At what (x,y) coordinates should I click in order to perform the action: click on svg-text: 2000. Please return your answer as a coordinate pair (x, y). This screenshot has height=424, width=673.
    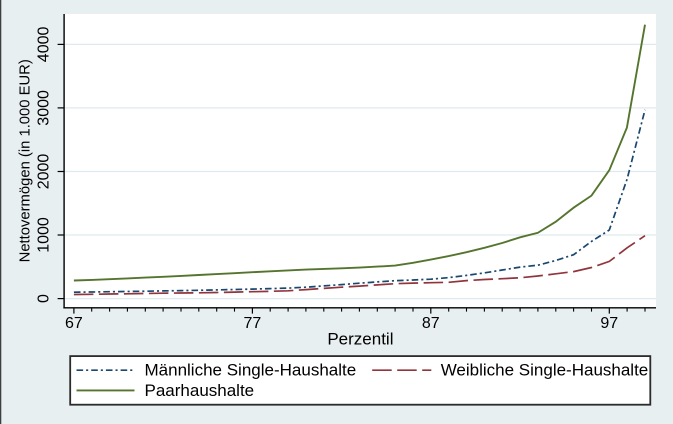
    Looking at the image, I should click on (44, 172).